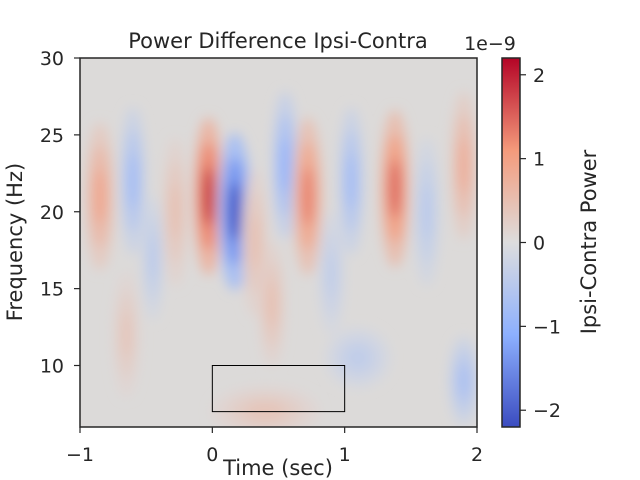 The height and width of the screenshot is (480, 640). What do you see at coordinates (277, 468) in the screenshot?
I see `x-axis-label: Time (sec)` at bounding box center [277, 468].